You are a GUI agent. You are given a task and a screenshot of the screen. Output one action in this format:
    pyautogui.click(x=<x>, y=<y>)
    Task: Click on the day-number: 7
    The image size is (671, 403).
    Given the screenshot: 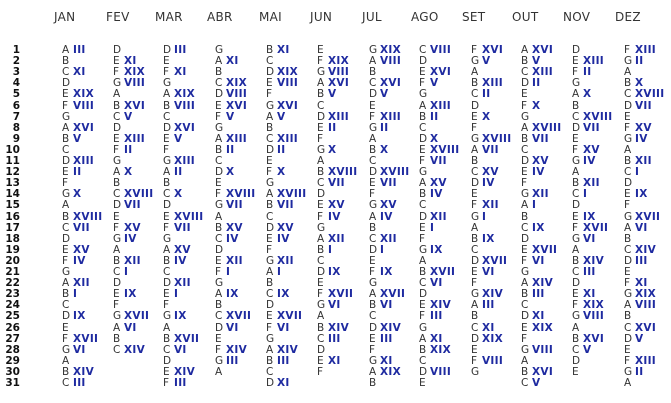 What is the action you would take?
    pyautogui.click(x=16, y=116)
    